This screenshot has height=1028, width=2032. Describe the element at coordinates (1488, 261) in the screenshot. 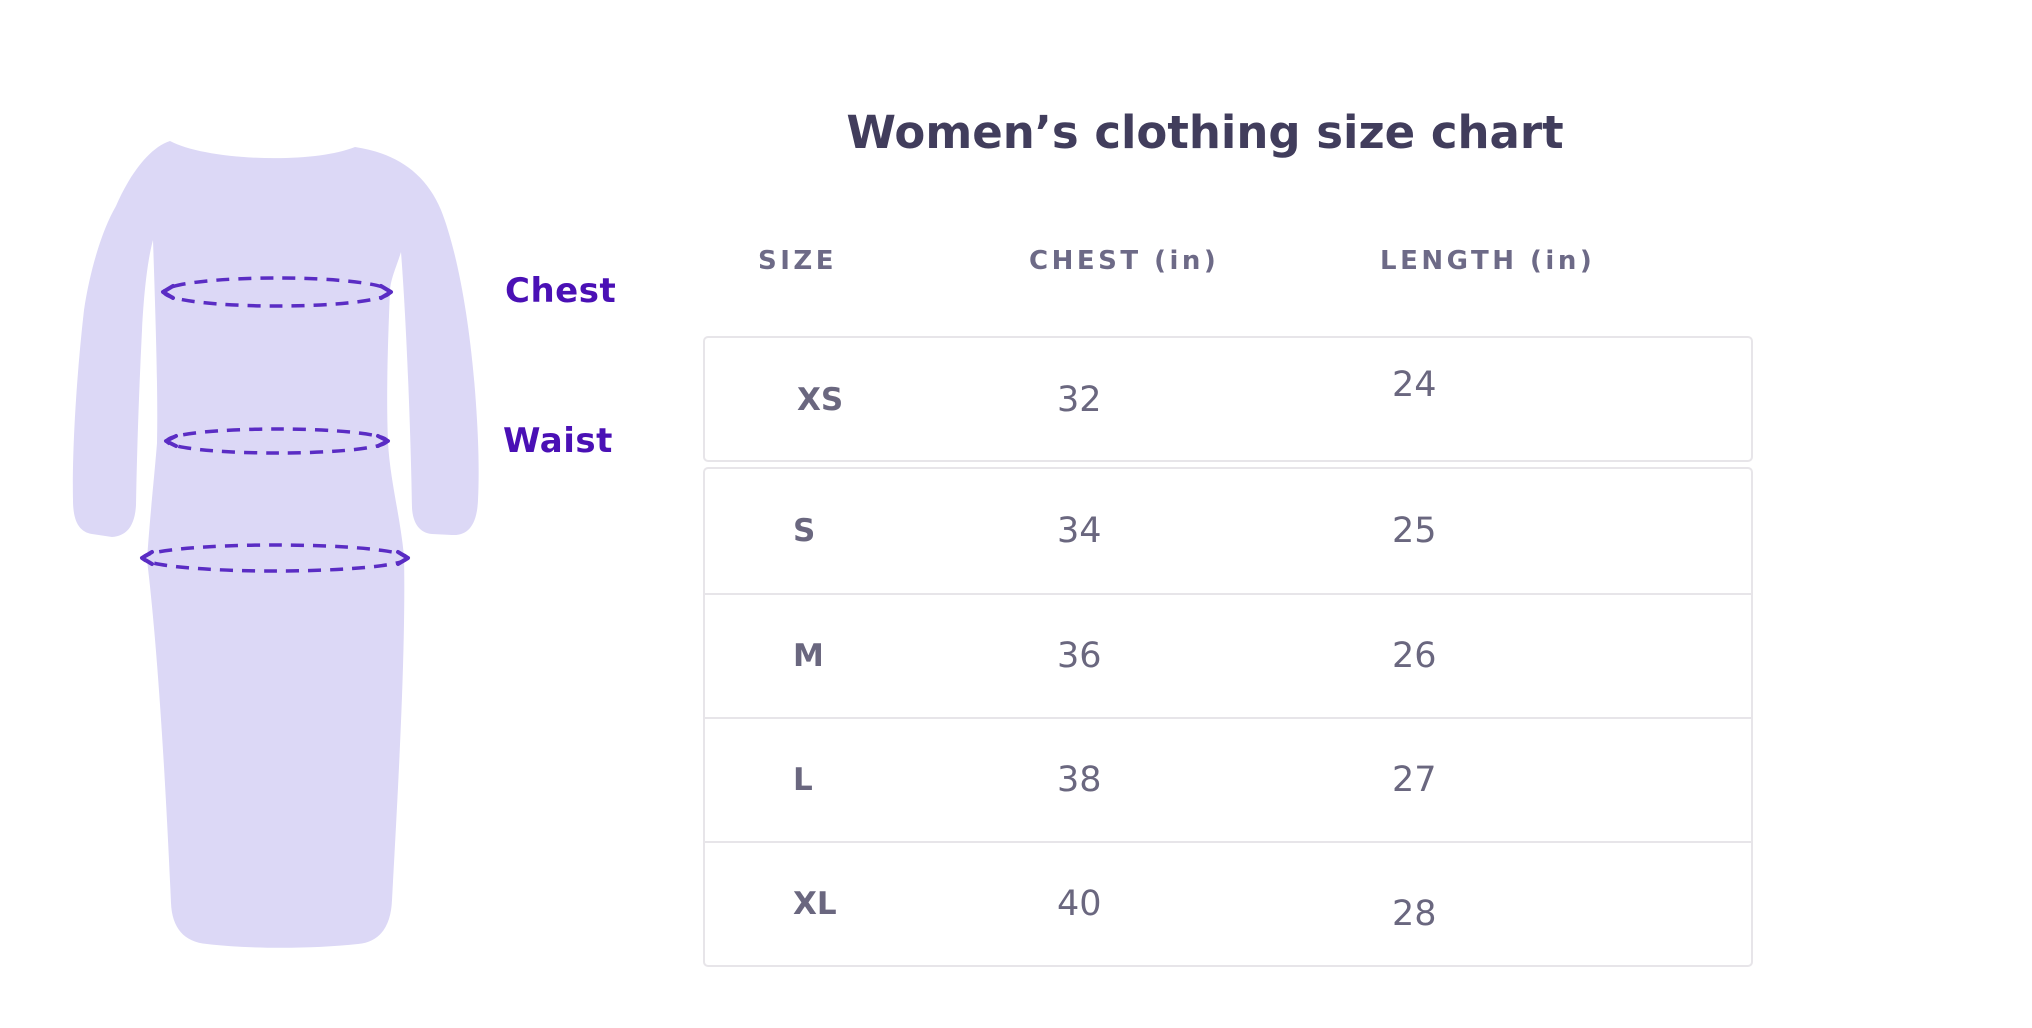

I see `column-header-length: LENGTH (in)` at that location.